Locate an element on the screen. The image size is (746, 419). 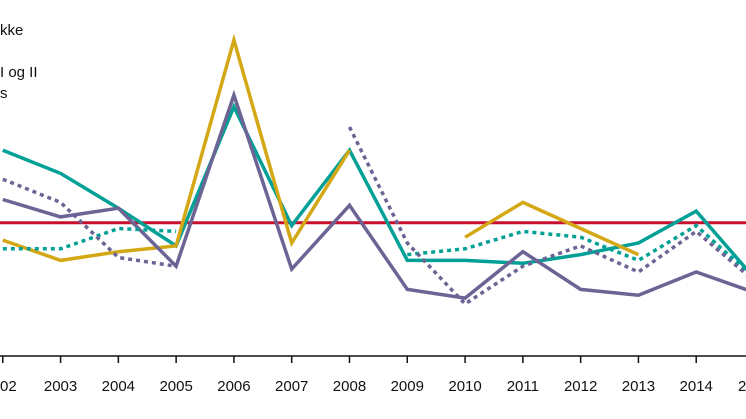
x-tick-label: 2004 is located at coordinates (118, 386).